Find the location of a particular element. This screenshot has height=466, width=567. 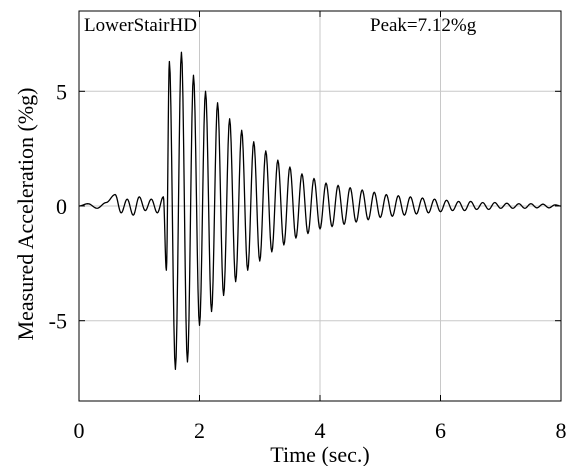

x-tick-label: 0 is located at coordinates (79, 430).